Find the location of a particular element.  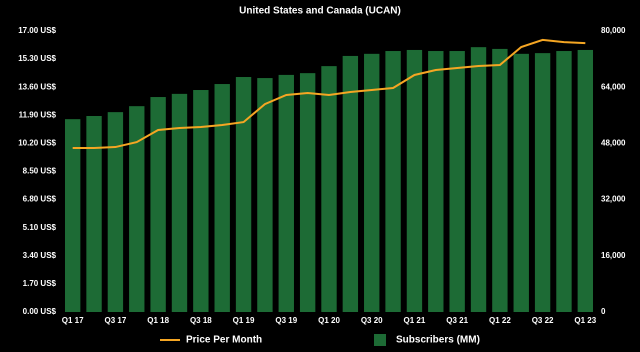

y-tick-label: 17.00 US$ is located at coordinates (37, 30).